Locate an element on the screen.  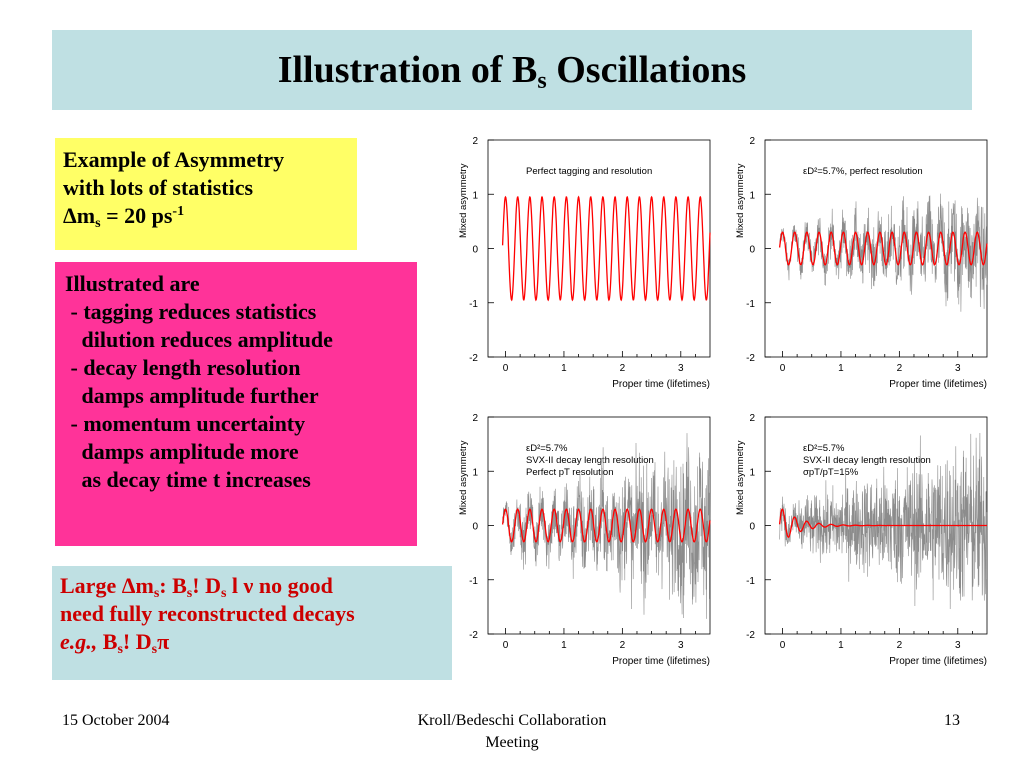
cyan-line-1: Large Δms: Bs! Ds l ν no good is located at coordinates (256, 586).